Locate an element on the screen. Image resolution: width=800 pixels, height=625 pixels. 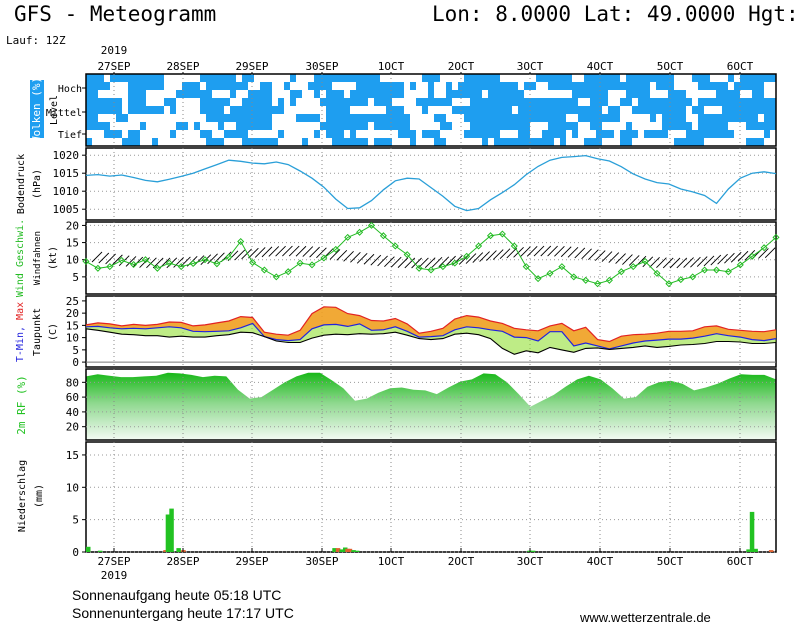
pressure-ytick-label-1: 1010 is located at coordinates (66, 191).